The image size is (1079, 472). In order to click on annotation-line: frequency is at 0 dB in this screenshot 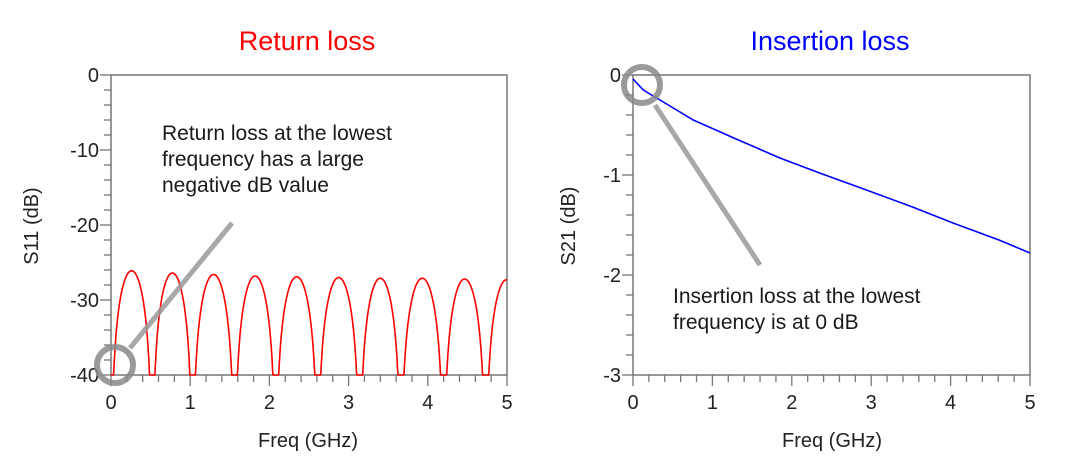, I will do `click(766, 322)`.